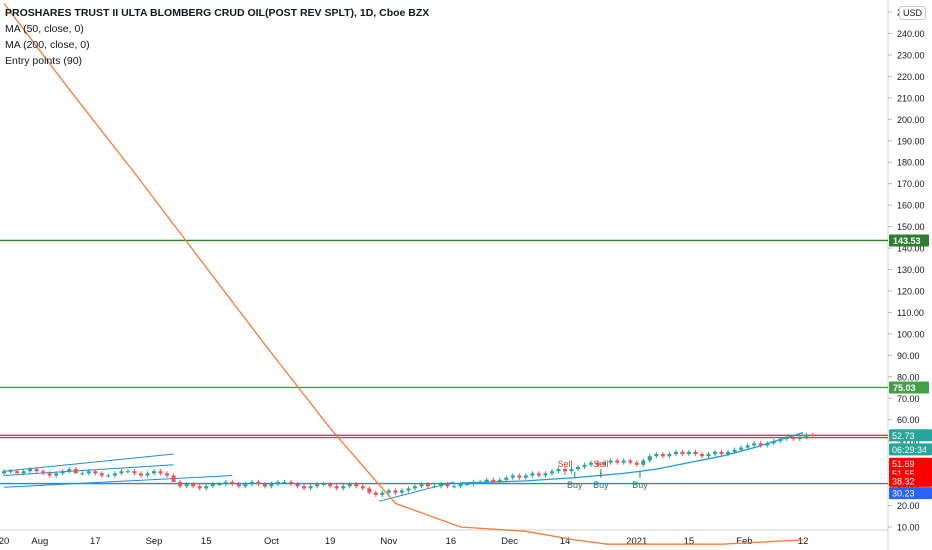  Describe the element at coordinates (908, 528) in the screenshot. I see `y-tick-label: 10.00` at that location.